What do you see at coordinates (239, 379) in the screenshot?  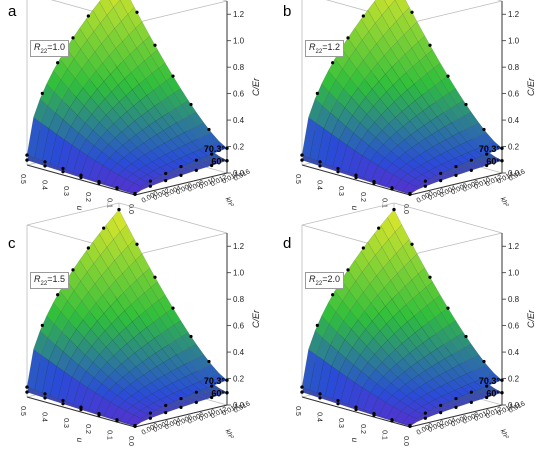 I see `z-tick-label: 0.2` at bounding box center [239, 379].